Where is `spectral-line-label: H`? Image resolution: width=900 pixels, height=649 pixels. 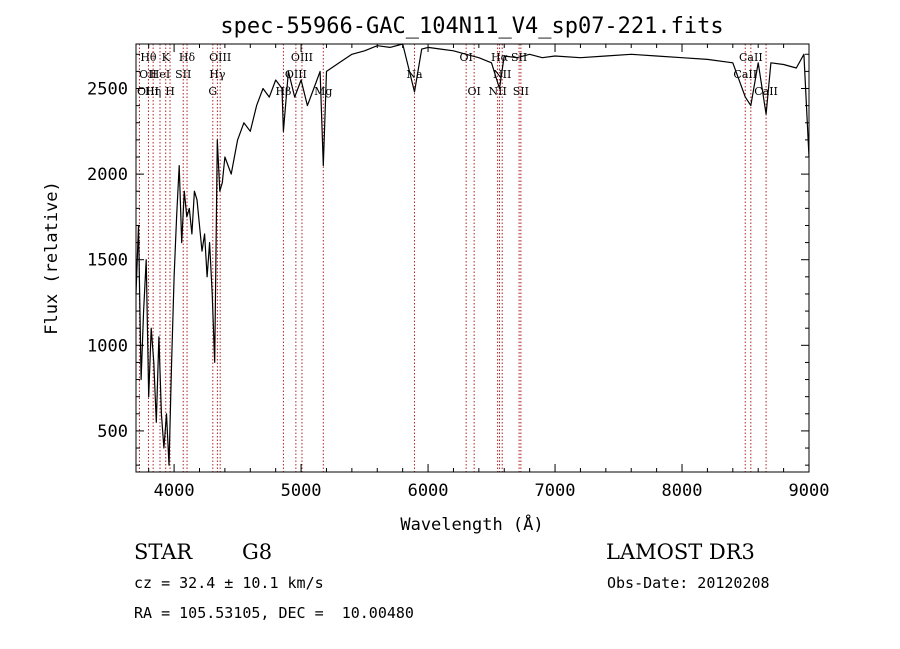 spectral-line-label: H is located at coordinates (170, 91).